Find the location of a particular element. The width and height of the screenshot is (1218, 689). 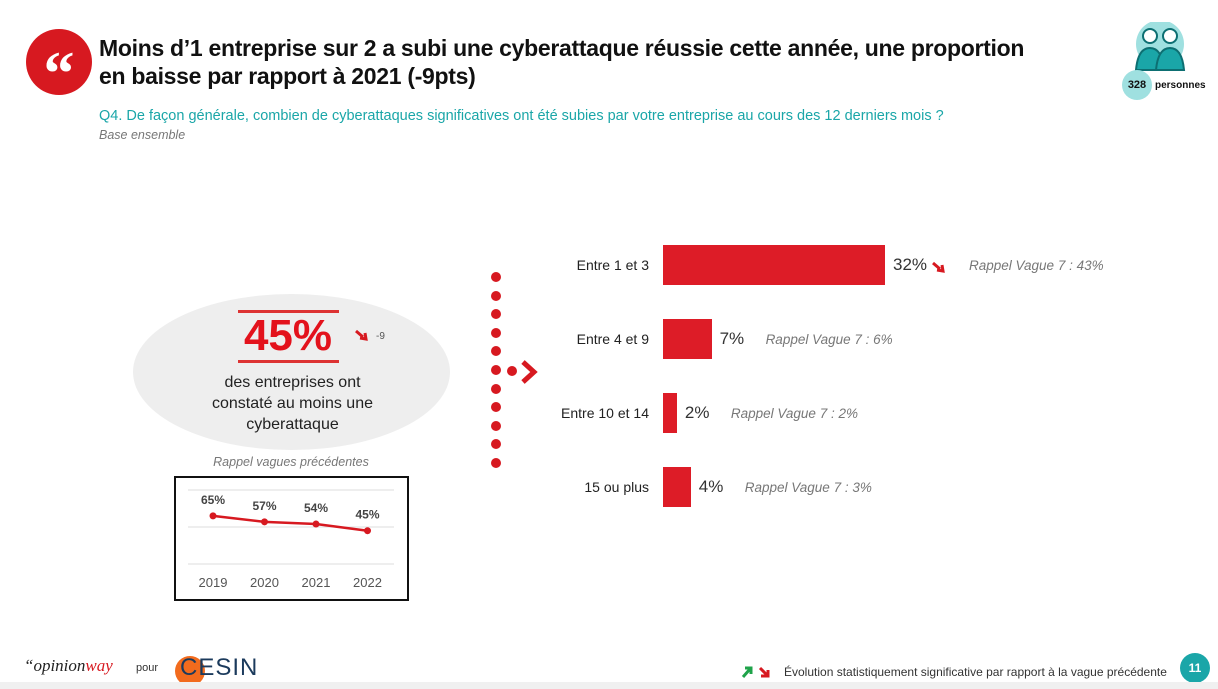

x-tick-label: 2022 is located at coordinates (367, 582).